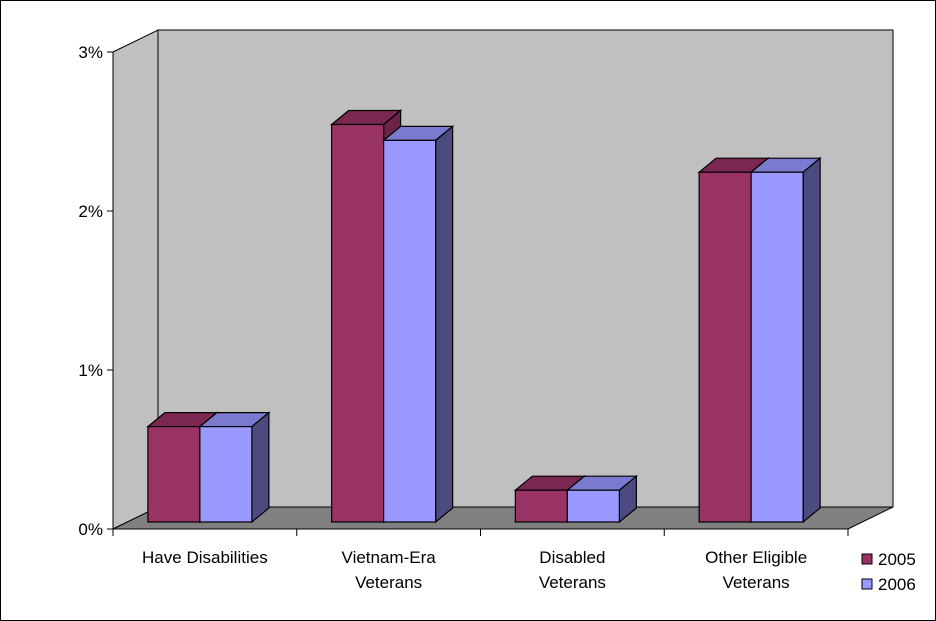 The width and height of the screenshot is (936, 621). What do you see at coordinates (897, 559) in the screenshot?
I see `legend-label-2005: 2005` at bounding box center [897, 559].